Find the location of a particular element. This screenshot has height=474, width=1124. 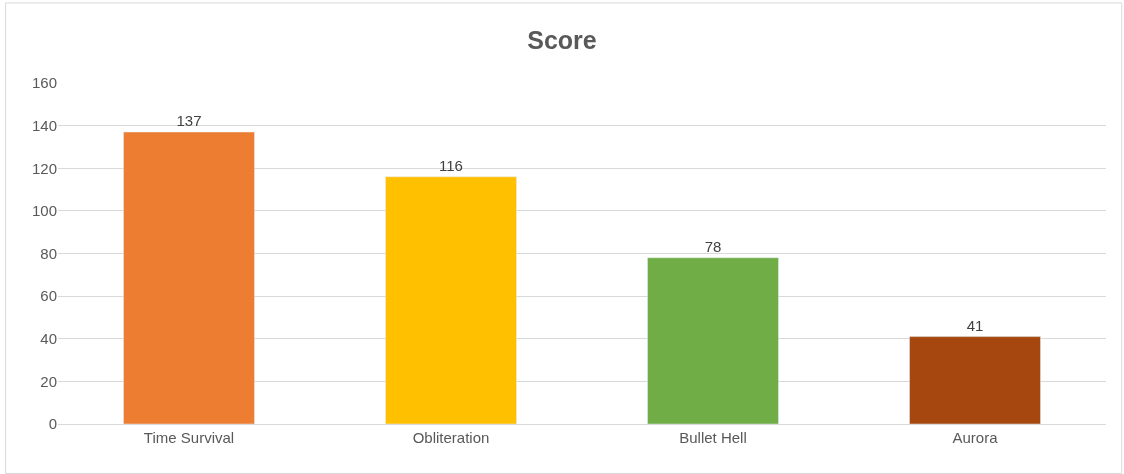

data-label: 78 is located at coordinates (713, 246).